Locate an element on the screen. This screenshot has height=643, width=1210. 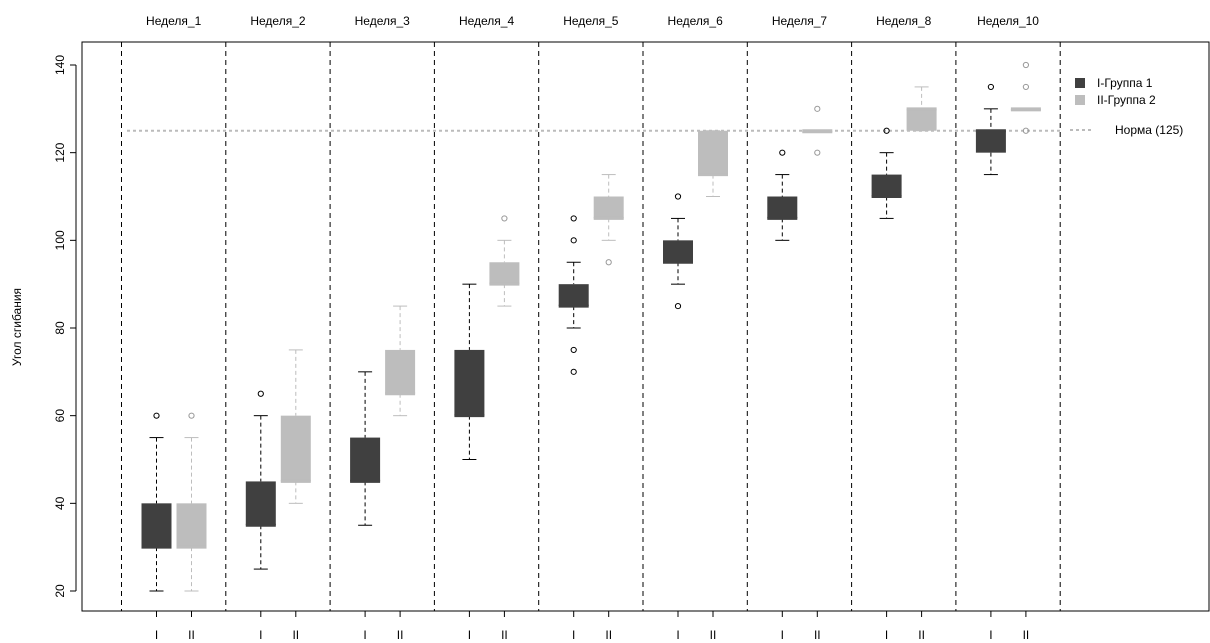
y-tick-label: 20 is located at coordinates (60, 591).